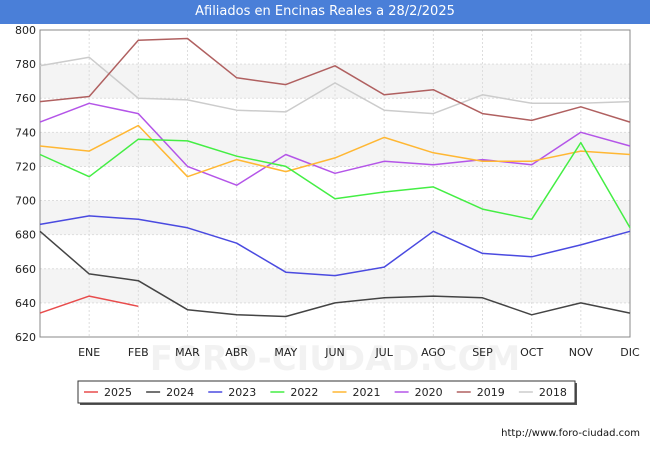 Image resolution: width=650 pixels, height=450 pixels. Describe the element at coordinates (89, 352) in the screenshot. I see `x-tick-label: ENE` at that location.